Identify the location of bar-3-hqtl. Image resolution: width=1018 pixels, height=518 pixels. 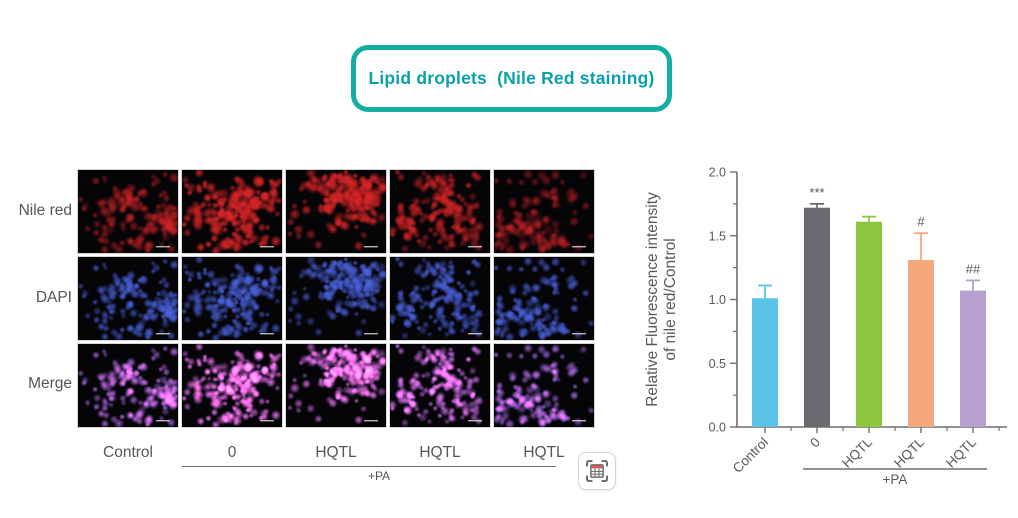
(921, 343).